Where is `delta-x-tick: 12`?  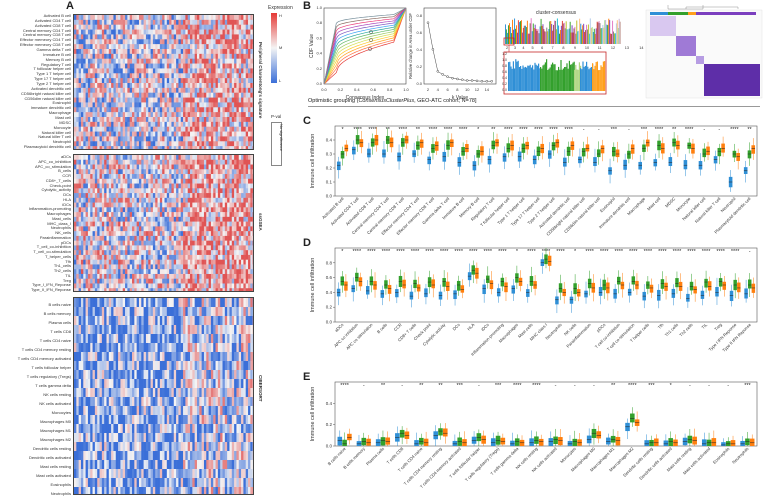 delta-x-tick: 12 is located at coordinates (477, 89).